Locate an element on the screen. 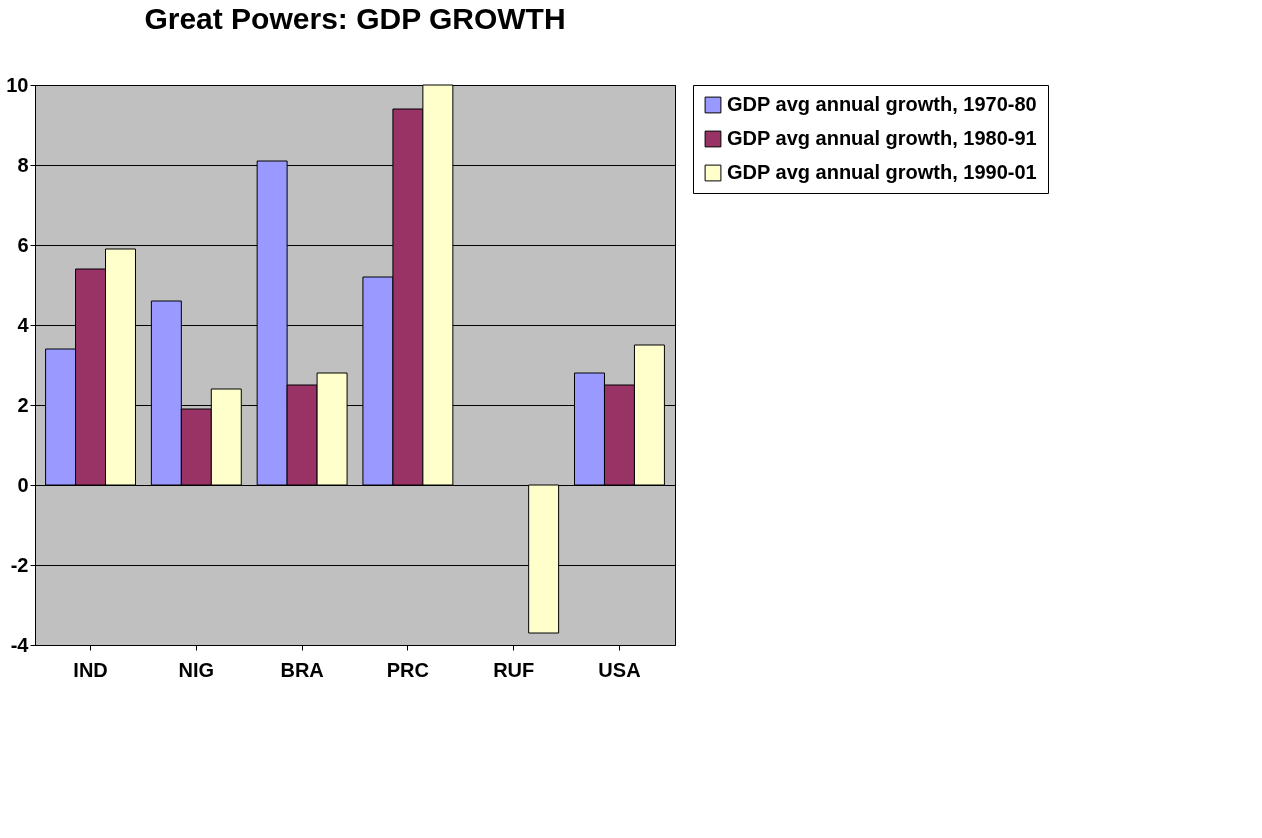 This screenshot has height=838, width=1262. y-tick-label: 4 is located at coordinates (23, 324).